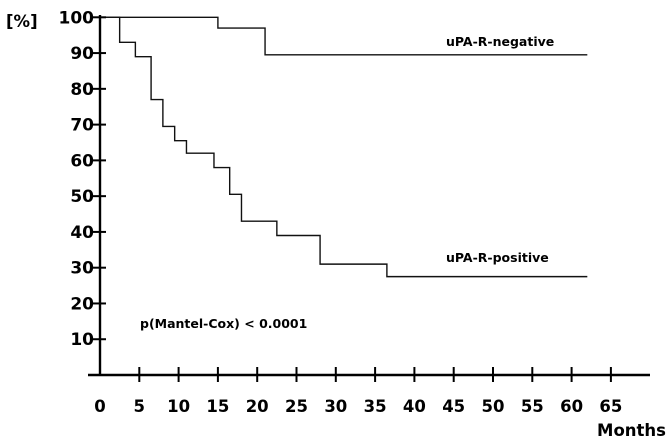 Image resolution: width=666 pixels, height=441 pixels. Describe the element at coordinates (139, 406) in the screenshot. I see `x-tick-label-5: 5` at that location.